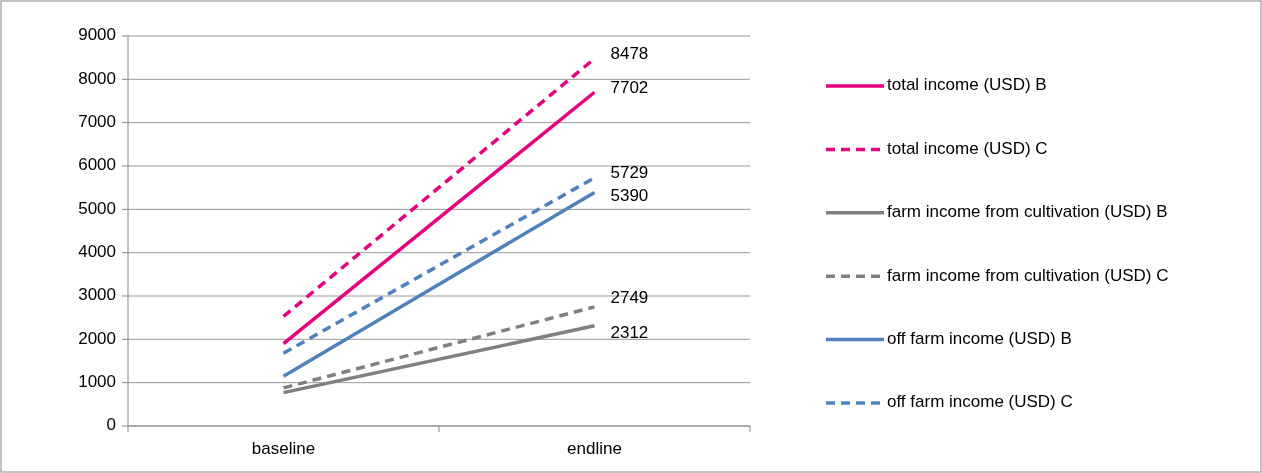 Image resolution: width=1262 pixels, height=473 pixels. Describe the element at coordinates (97, 252) in the screenshot. I see `y-tick-label: 4000` at that location.